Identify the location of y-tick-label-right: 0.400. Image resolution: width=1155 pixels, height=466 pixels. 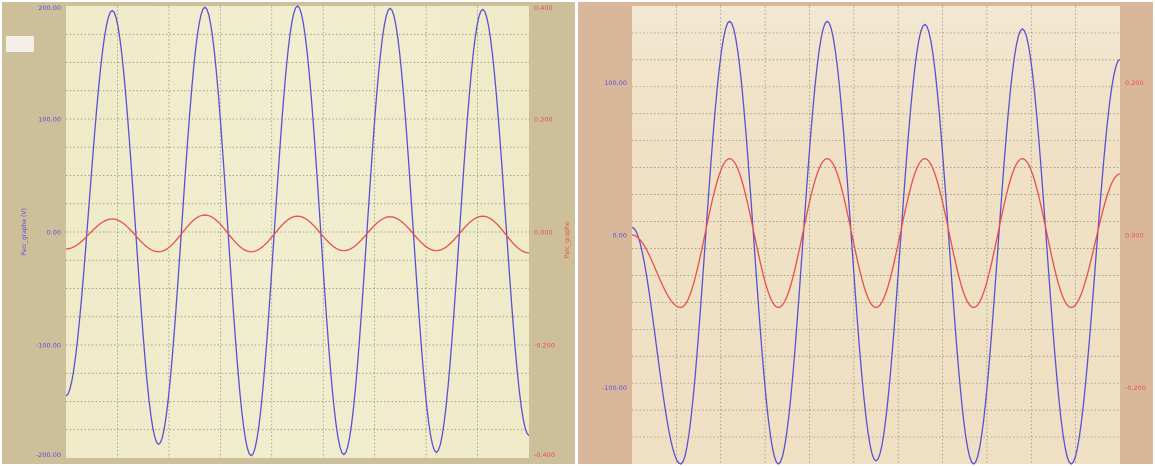
(543, 8).